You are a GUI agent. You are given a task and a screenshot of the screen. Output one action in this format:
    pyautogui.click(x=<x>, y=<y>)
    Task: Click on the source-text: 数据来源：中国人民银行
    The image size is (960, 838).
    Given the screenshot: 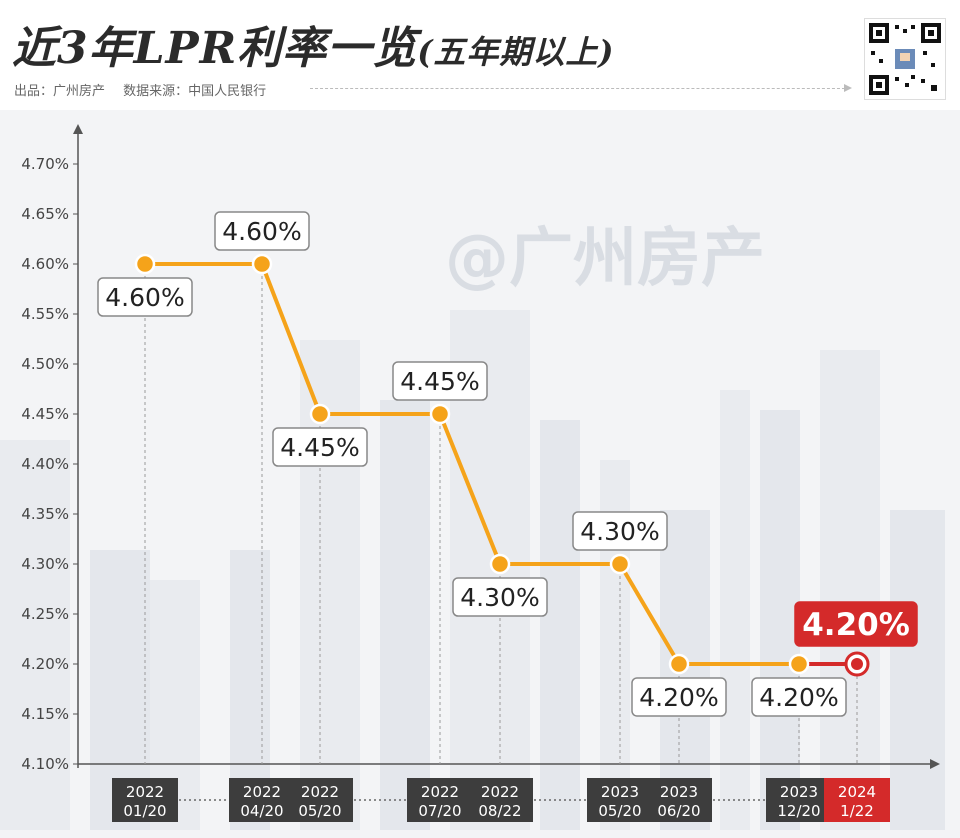 What is the action you would take?
    pyautogui.click(x=195, y=91)
    